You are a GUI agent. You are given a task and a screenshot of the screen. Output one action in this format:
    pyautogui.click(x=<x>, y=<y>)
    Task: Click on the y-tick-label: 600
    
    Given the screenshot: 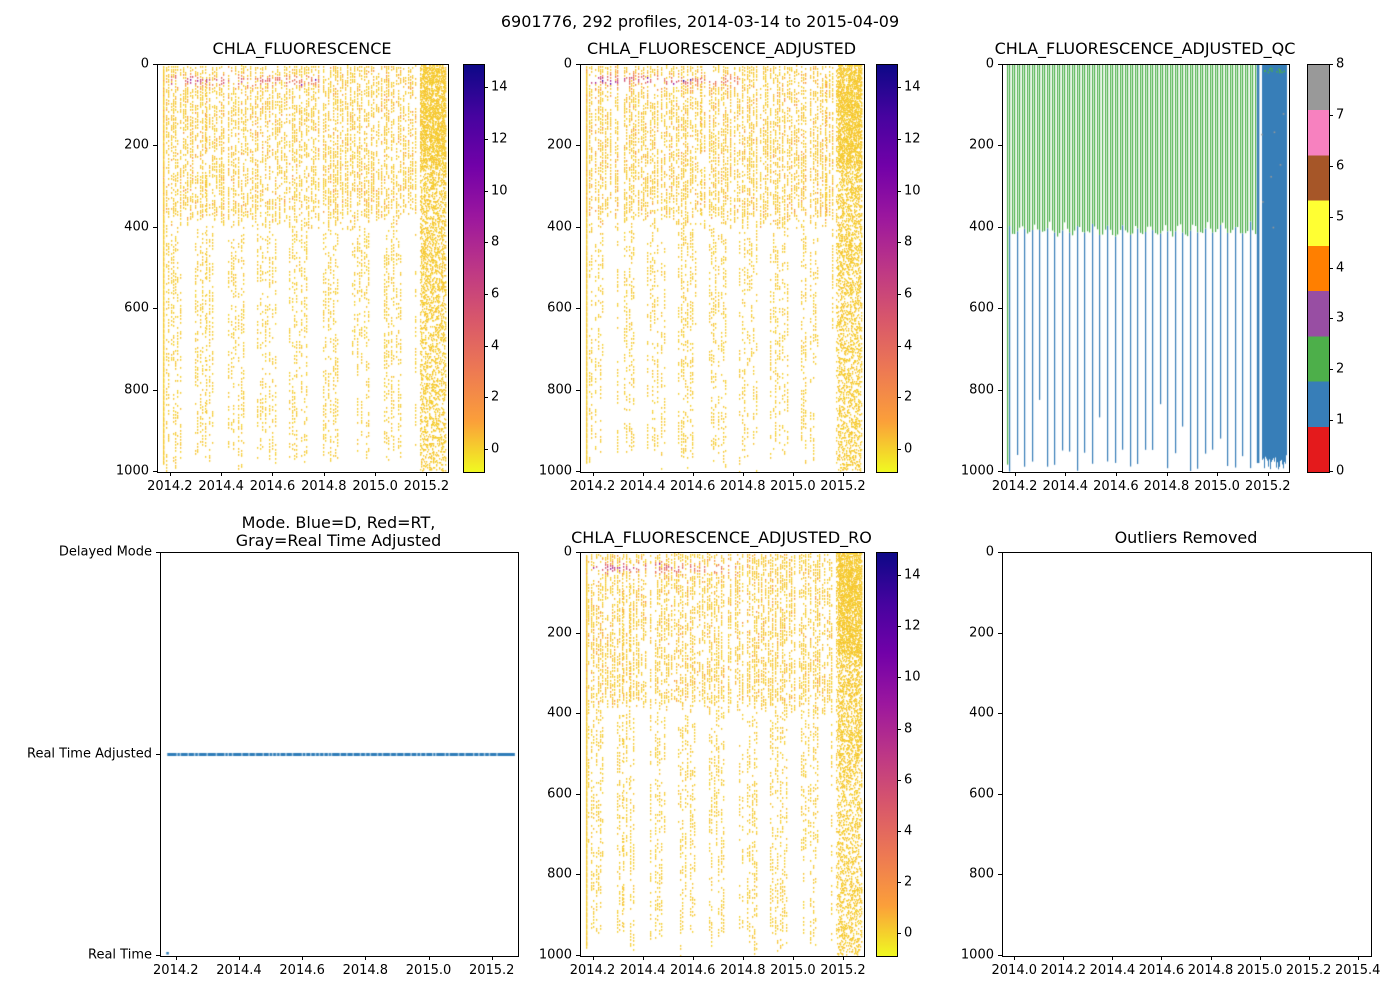 What is the action you would take?
    pyautogui.click(x=981, y=794)
    